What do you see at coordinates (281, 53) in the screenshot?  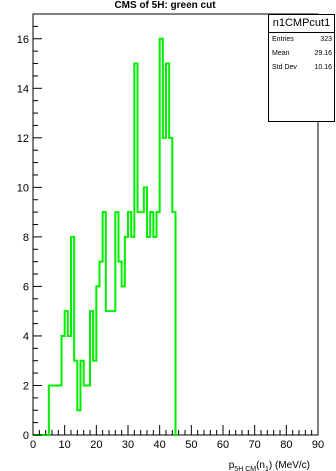 I see `stats-label: Mean` at bounding box center [281, 53].